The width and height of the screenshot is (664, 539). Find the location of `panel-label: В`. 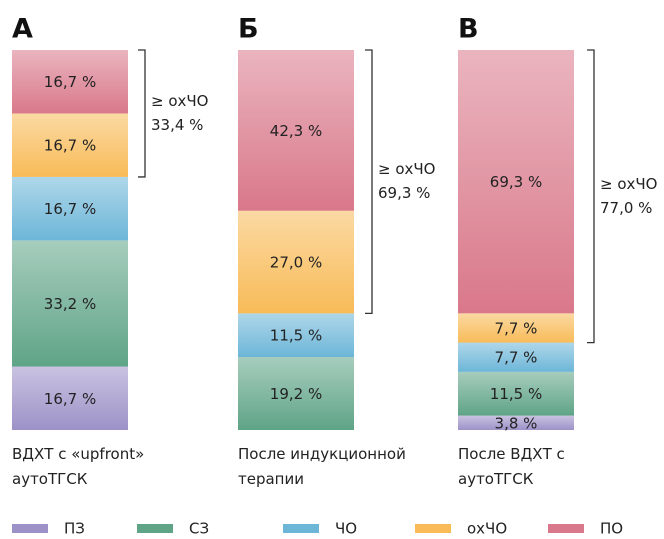

panel-label: В is located at coordinates (468, 29).